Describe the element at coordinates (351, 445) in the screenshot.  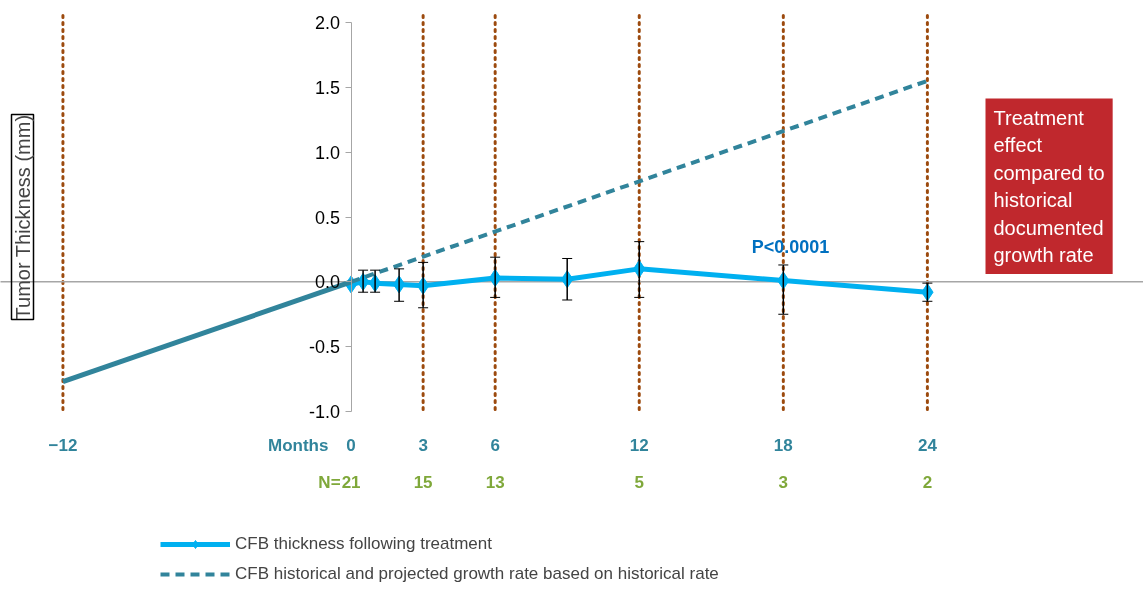
I see `x-tick-label: 0` at that location.